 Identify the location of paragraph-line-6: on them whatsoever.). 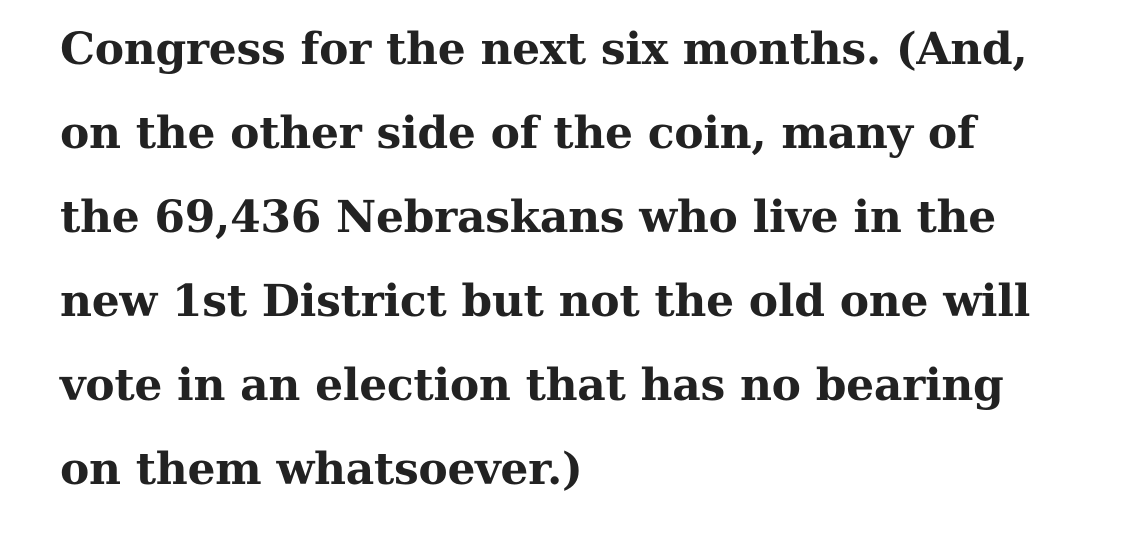
(321, 469).